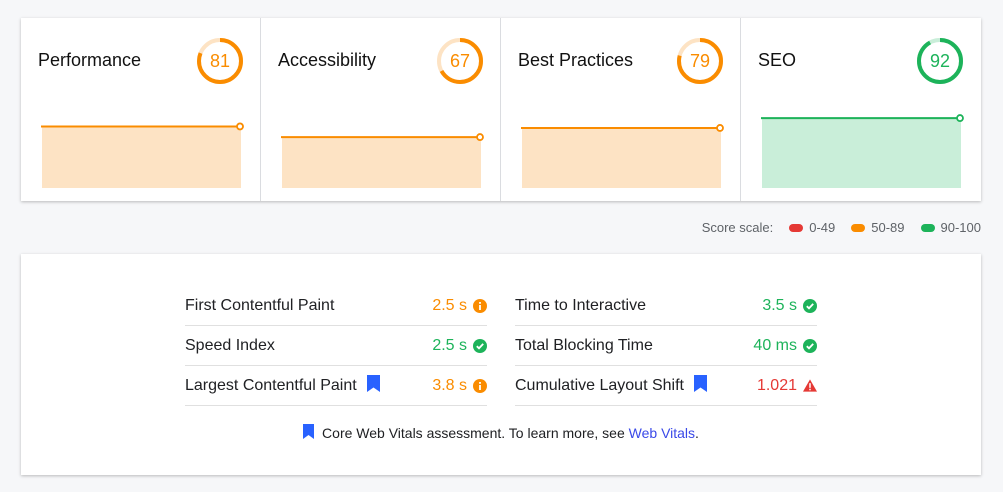 This screenshot has height=492, width=1003. Describe the element at coordinates (621, 109) in the screenshot. I see `category-card-best-practices: Best Practices 79` at that location.